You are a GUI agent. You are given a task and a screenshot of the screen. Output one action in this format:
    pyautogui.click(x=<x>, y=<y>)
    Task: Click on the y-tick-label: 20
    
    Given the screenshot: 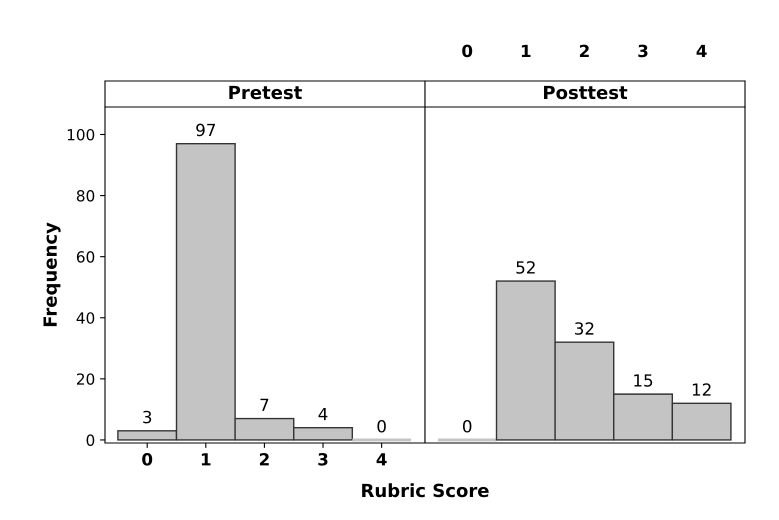 What is the action you would take?
    pyautogui.click(x=85, y=379)
    